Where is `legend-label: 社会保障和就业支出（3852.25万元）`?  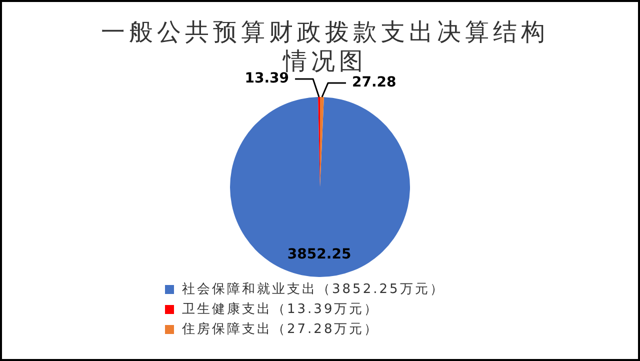
legend-label: 社会保障和就业支出（3852.25万元） is located at coordinates (313, 289).